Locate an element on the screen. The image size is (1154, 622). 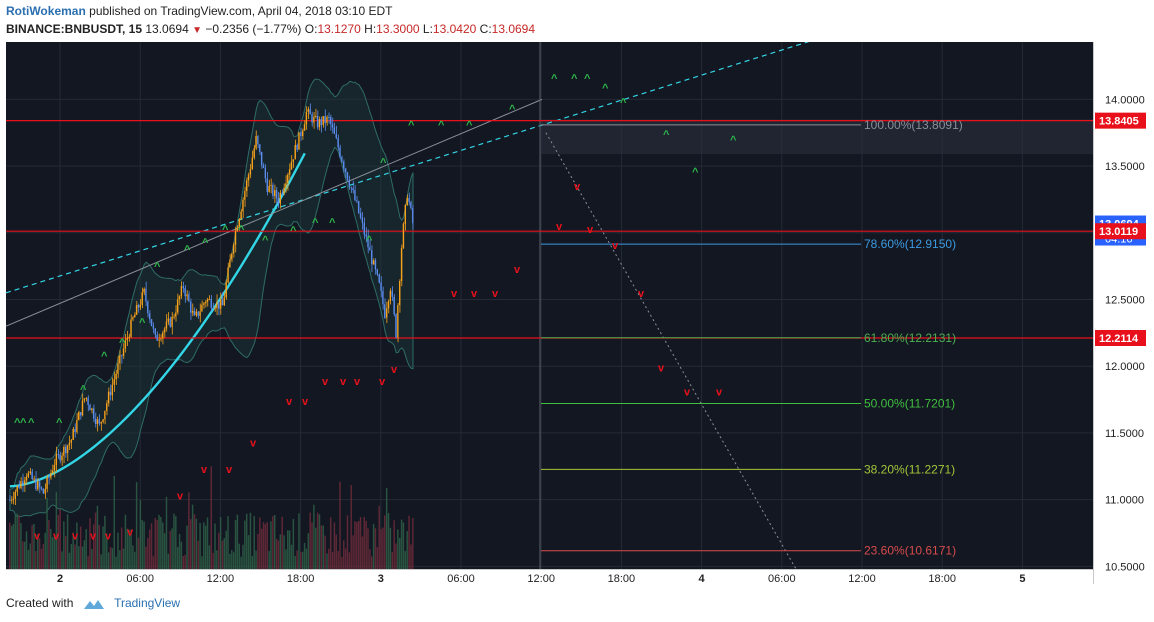
tradingview-link: TradingView is located at coordinates (147, 603).